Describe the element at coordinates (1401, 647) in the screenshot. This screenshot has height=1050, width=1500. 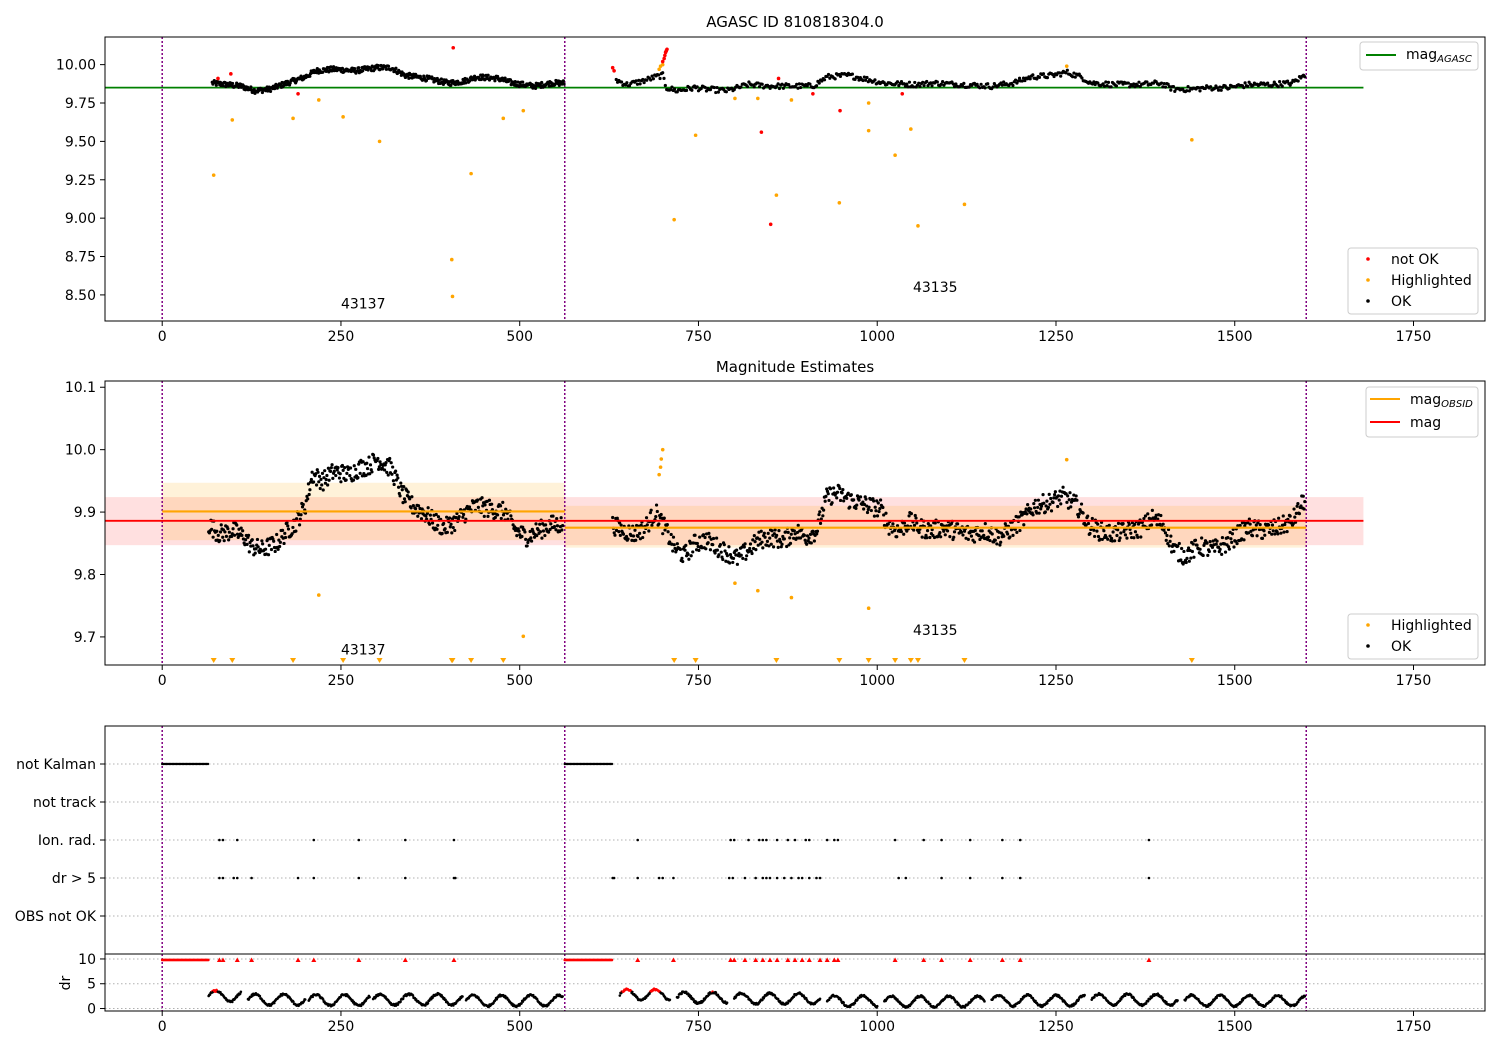
I see `legend2-ok: OK` at that location.